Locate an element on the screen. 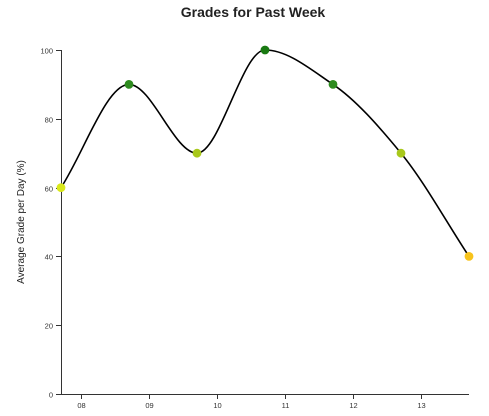 The height and width of the screenshot is (416, 489). x-tick-label: 12 is located at coordinates (353, 405).